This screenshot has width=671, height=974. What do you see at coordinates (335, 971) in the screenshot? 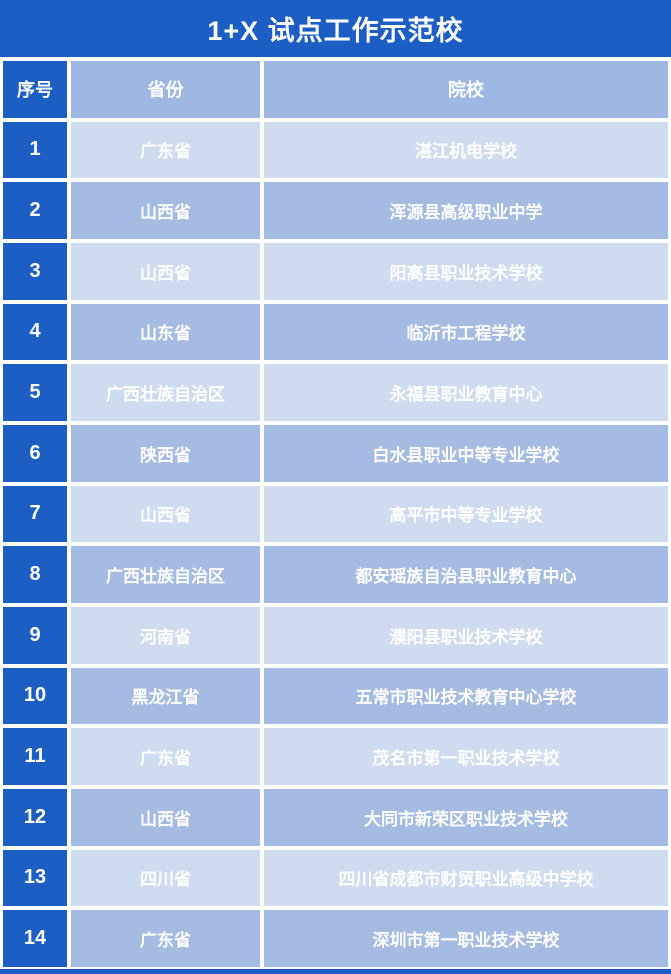
I see `bottom-border` at bounding box center [335, 971].